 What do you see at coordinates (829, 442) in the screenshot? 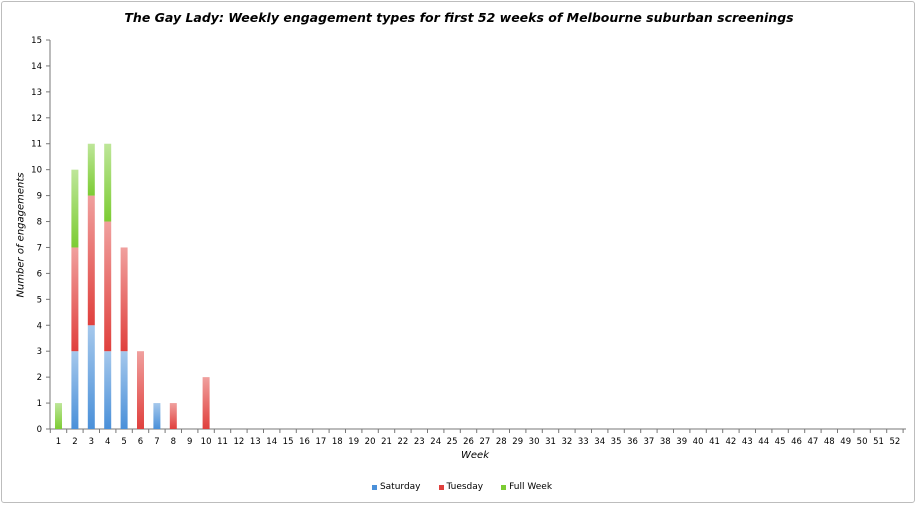
I see `x-tick-label: 48` at bounding box center [829, 442].